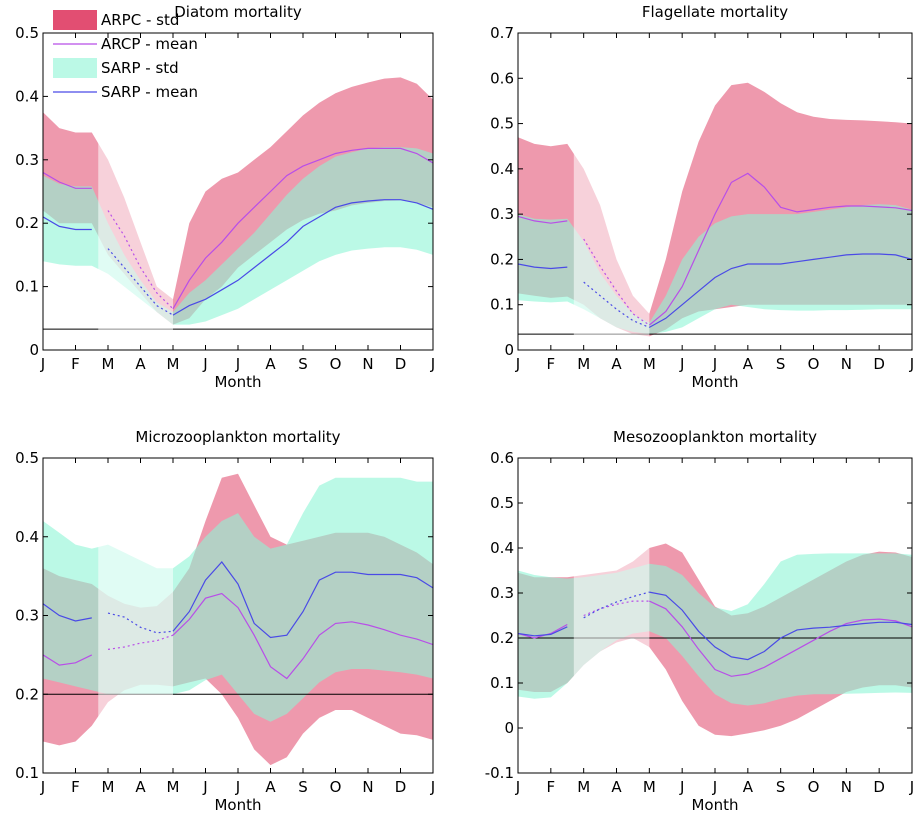  Describe the element at coordinates (140, 20) in the screenshot. I see `legend-label: ARPC - std` at that location.